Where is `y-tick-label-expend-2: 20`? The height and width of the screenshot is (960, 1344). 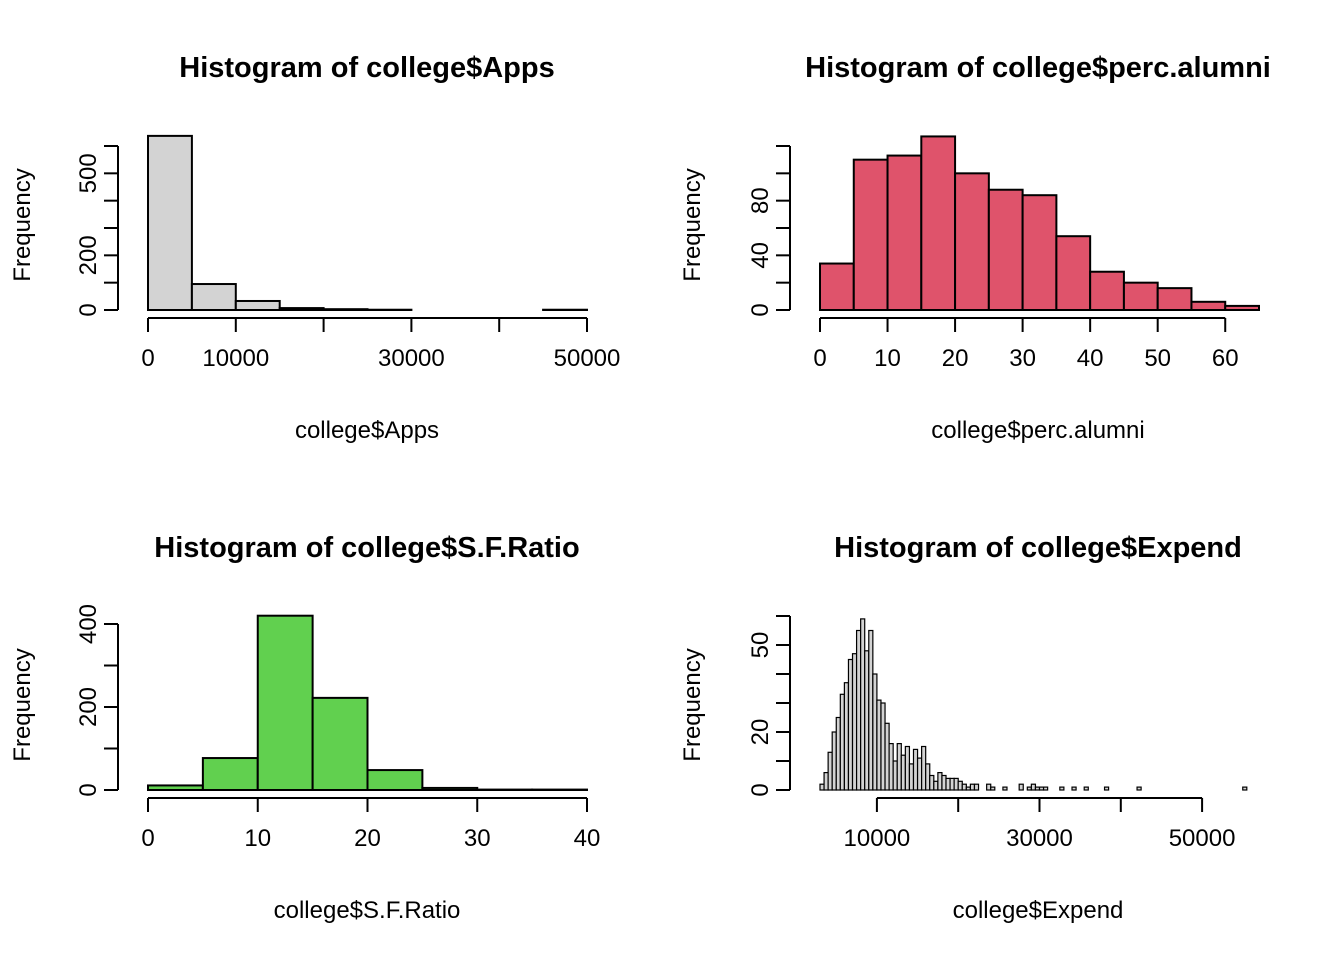
y-tick-label-expend-2: 20 is located at coordinates (760, 732).